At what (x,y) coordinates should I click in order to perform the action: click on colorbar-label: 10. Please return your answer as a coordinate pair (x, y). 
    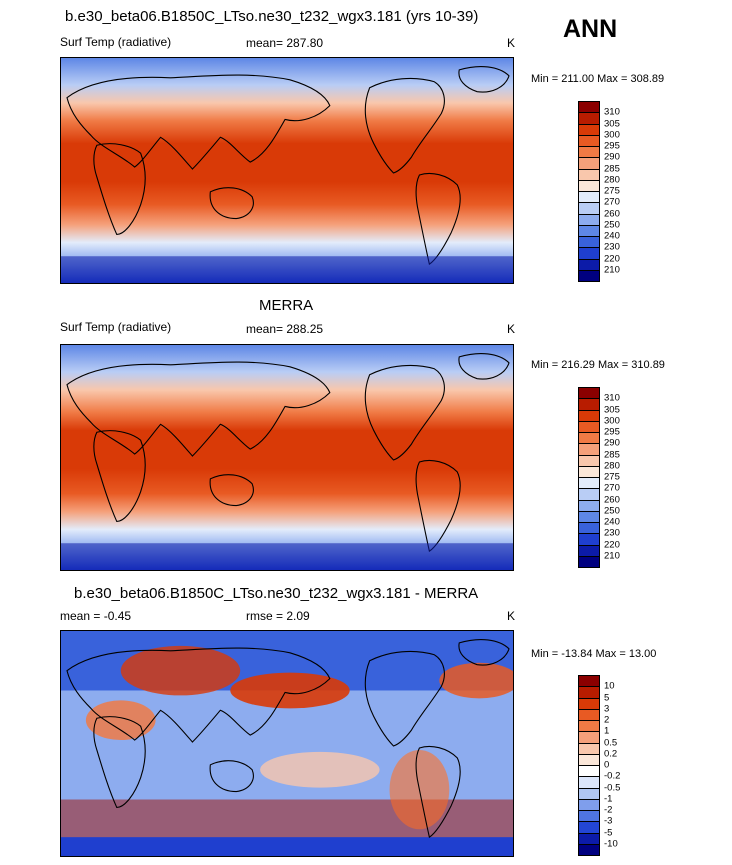
    Looking at the image, I should click on (609, 686).